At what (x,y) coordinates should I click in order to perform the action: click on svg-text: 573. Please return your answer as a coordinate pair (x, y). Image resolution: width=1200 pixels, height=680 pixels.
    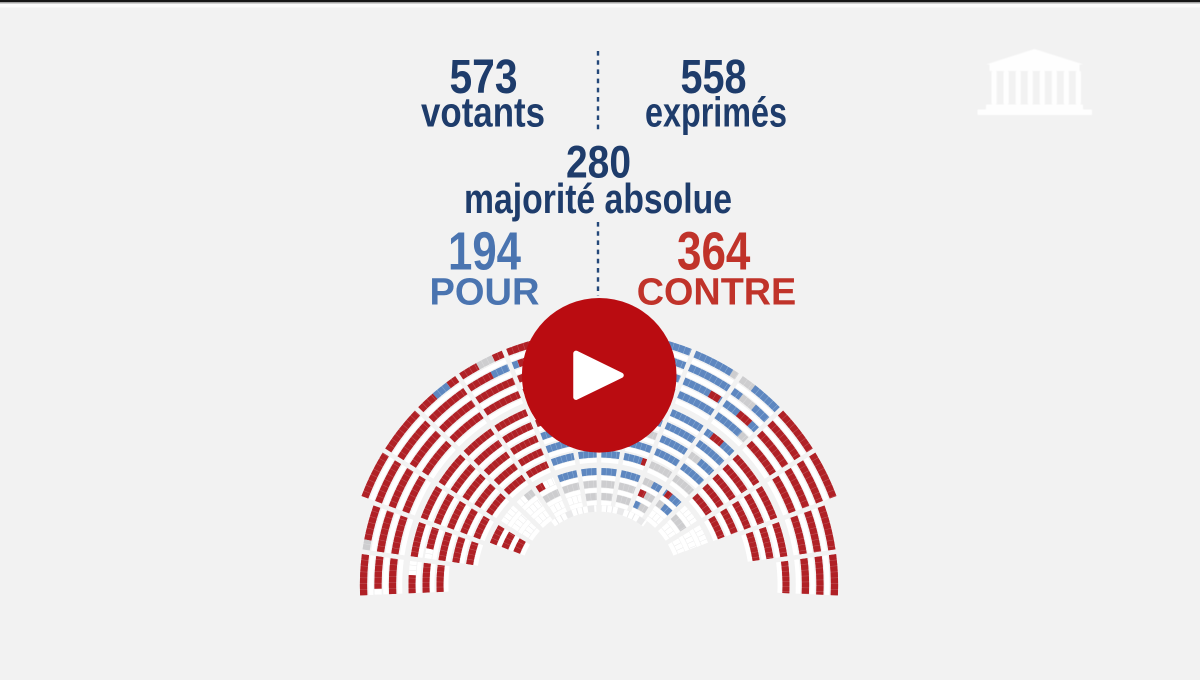
    Looking at the image, I should click on (484, 77).